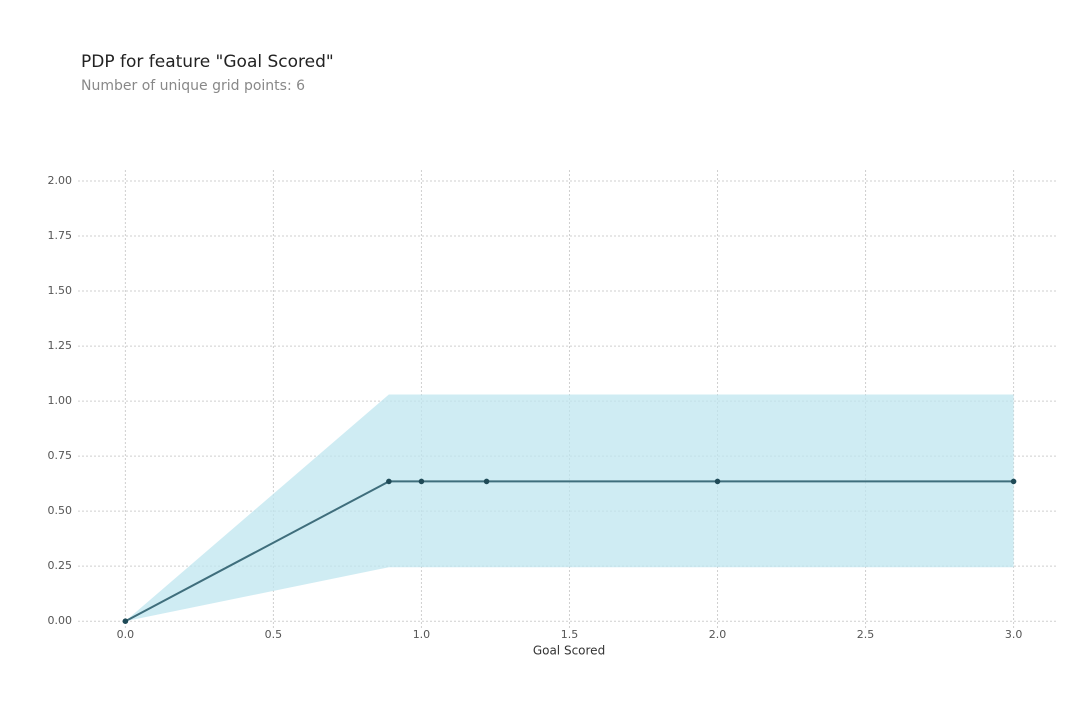  I want to click on x-tick-label: 2.0, so click(718, 634).